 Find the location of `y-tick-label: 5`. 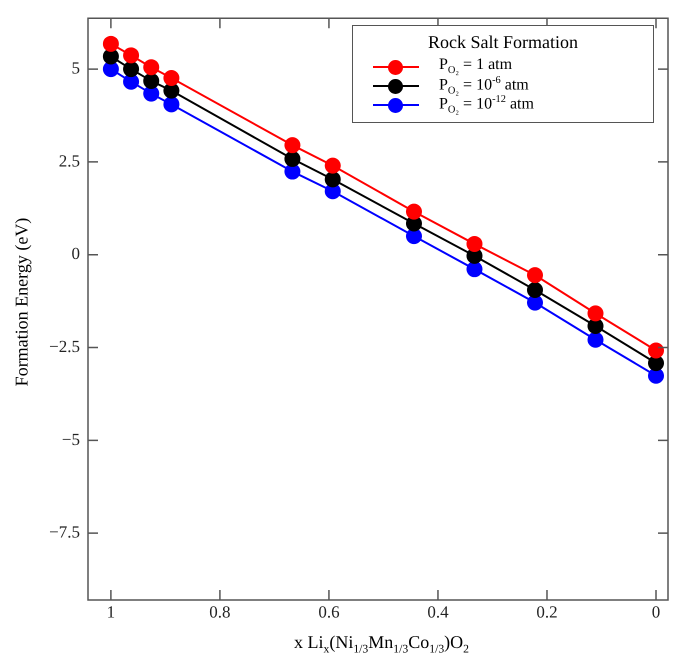

y-tick-label: 5 is located at coordinates (76, 68).